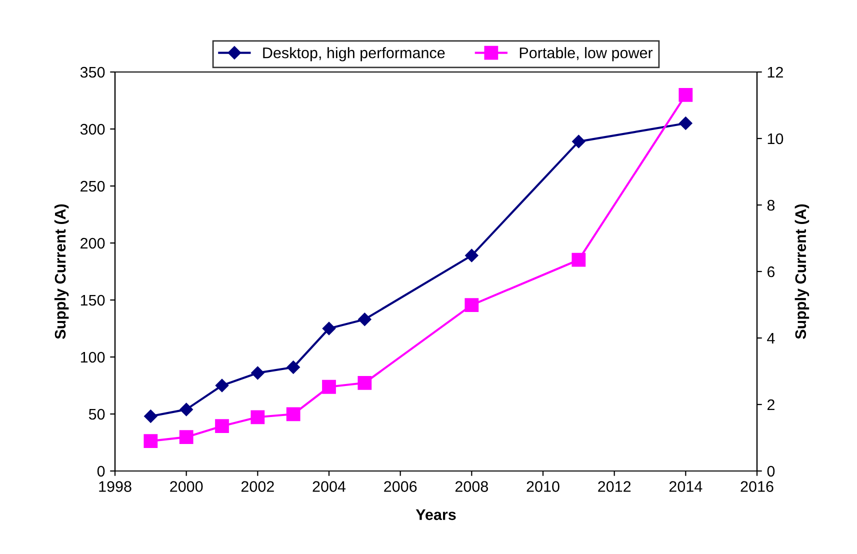 Image resolution: width=857 pixels, height=554 pixels. I want to click on x-tick-label: 2000, so click(186, 486).